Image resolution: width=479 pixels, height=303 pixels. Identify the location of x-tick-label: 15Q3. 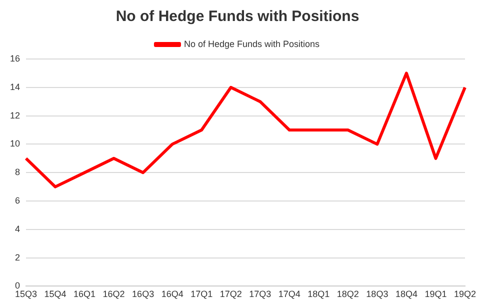
(26, 294).